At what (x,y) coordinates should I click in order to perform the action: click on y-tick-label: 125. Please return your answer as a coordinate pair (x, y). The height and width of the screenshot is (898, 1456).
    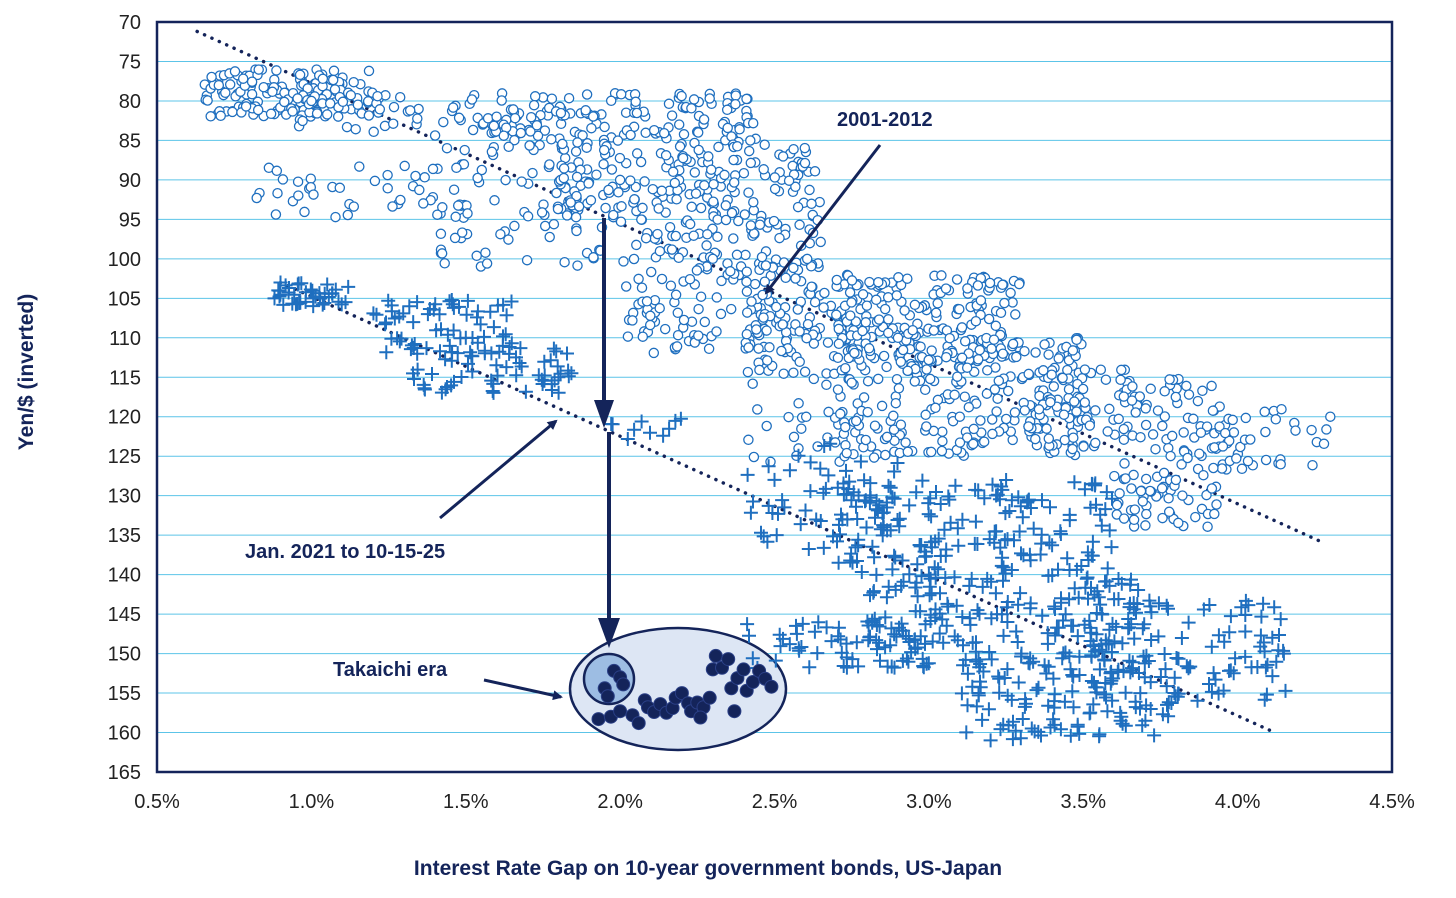
    Looking at the image, I should click on (124, 457).